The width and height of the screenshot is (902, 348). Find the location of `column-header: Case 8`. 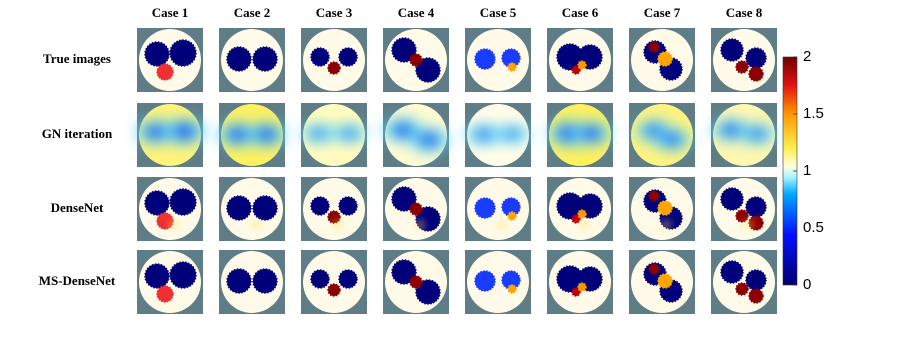

column-header: Case 8 is located at coordinates (744, 12).